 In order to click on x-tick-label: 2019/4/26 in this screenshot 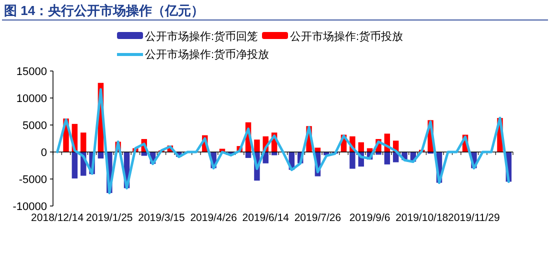, I will do `click(214, 218)`.